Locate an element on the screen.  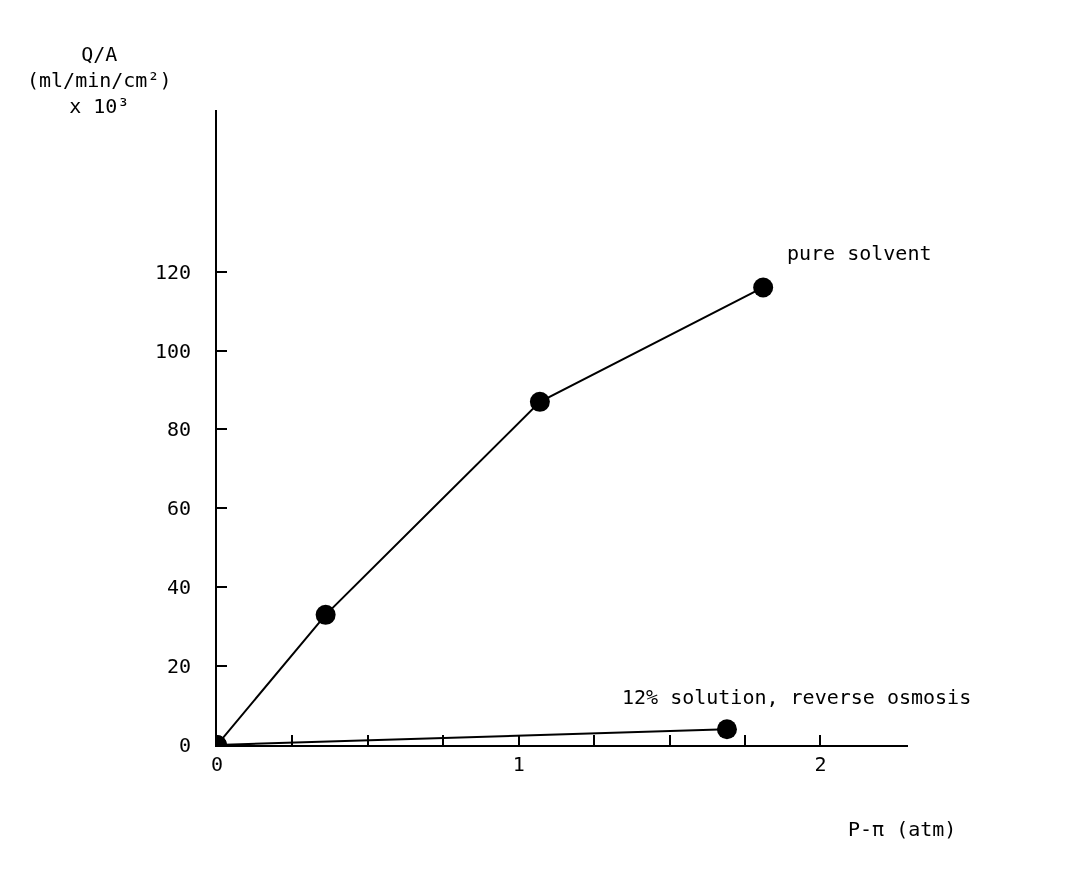
x-tick-label: 1 is located at coordinates (518, 764).